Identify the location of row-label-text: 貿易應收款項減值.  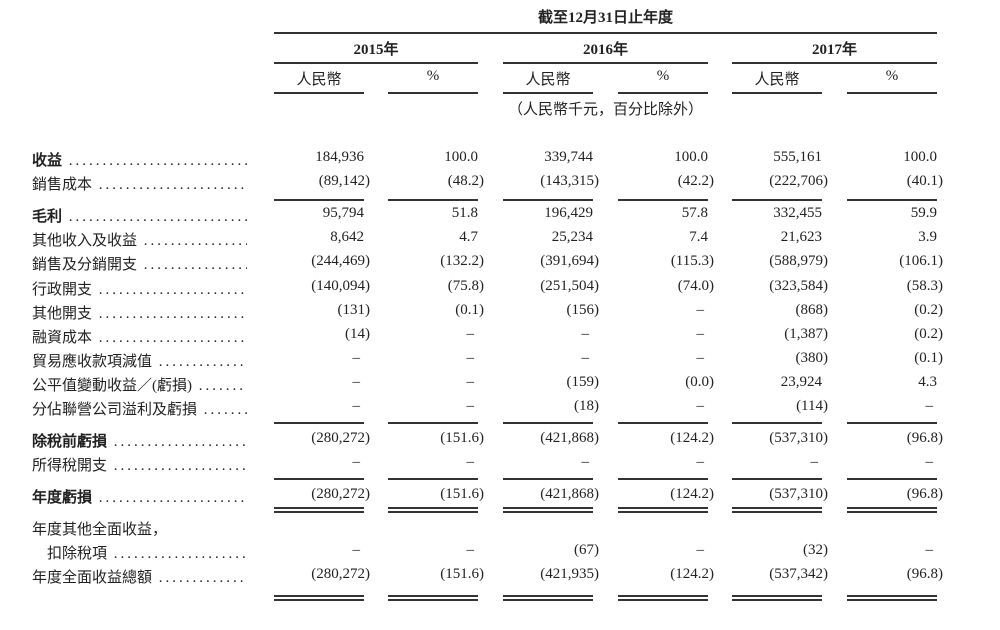
(92, 362).